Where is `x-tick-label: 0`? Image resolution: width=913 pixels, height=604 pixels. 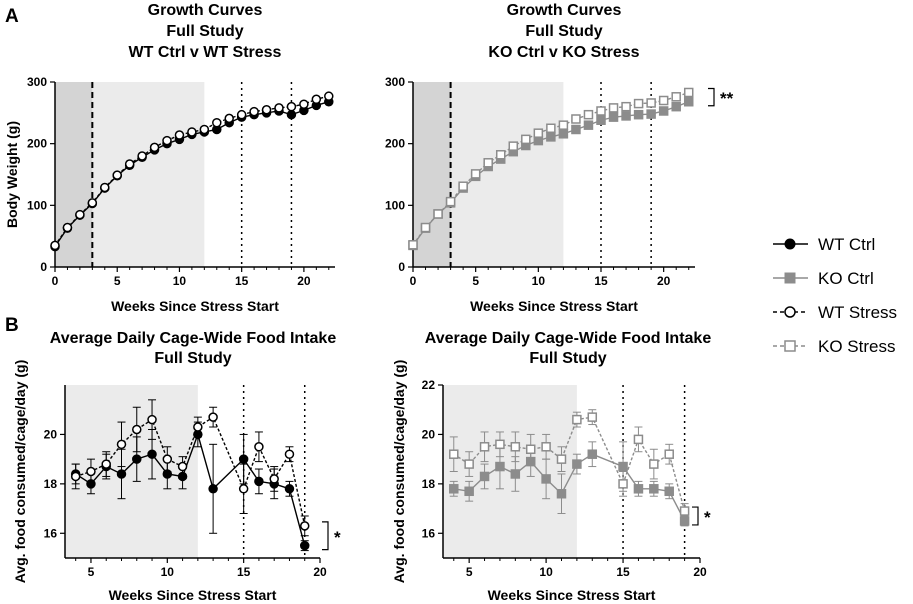
x-tick-label: 0 is located at coordinates (55, 281).